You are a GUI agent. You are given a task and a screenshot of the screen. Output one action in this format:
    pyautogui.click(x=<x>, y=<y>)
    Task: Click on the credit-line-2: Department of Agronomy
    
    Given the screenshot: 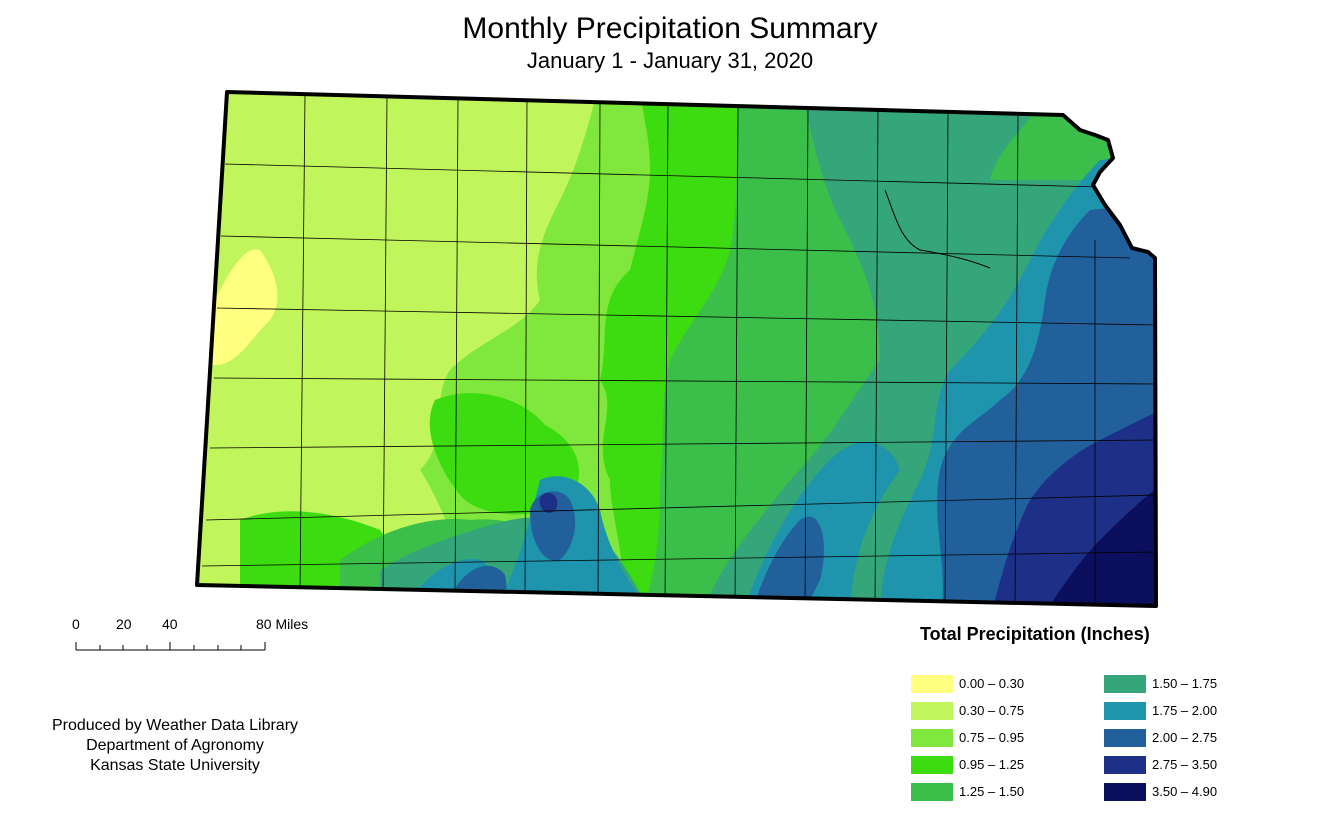 What is the action you would take?
    pyautogui.click(x=175, y=745)
    